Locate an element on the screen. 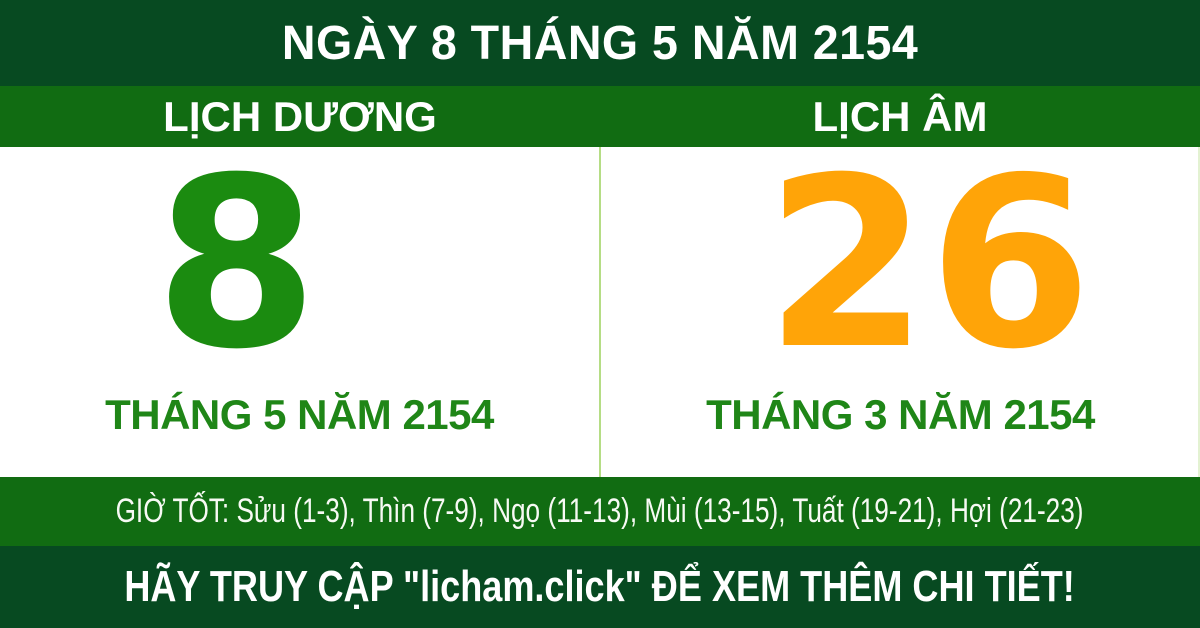 This screenshot has height=628, width=1200. solar-calendar-label: LỊCH DƯƠNG is located at coordinates (300, 116).